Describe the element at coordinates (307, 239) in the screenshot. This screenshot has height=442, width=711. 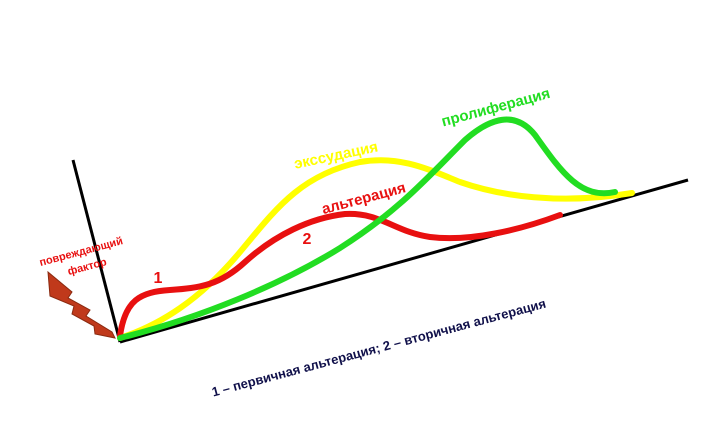
I see `secondary-marker: 2` at that location.